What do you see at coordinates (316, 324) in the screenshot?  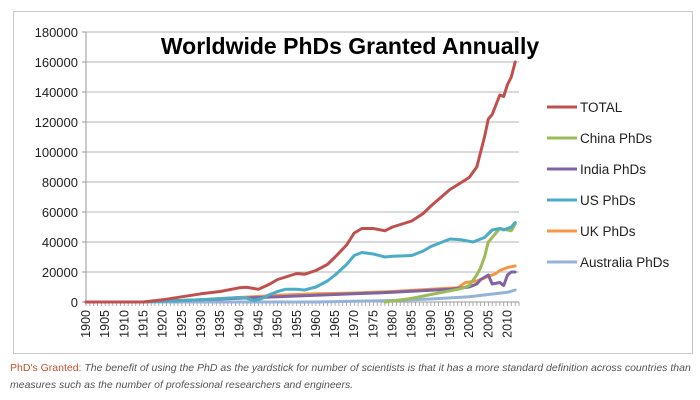 I see `x-tick-label: 1960` at bounding box center [316, 324].